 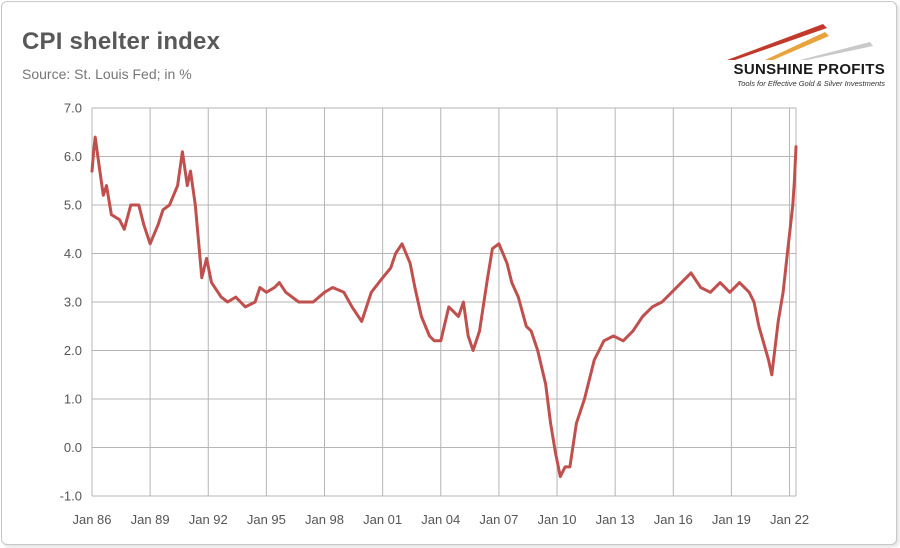 What do you see at coordinates (73, 108) in the screenshot?
I see `y-tick-label: 7.0` at bounding box center [73, 108].